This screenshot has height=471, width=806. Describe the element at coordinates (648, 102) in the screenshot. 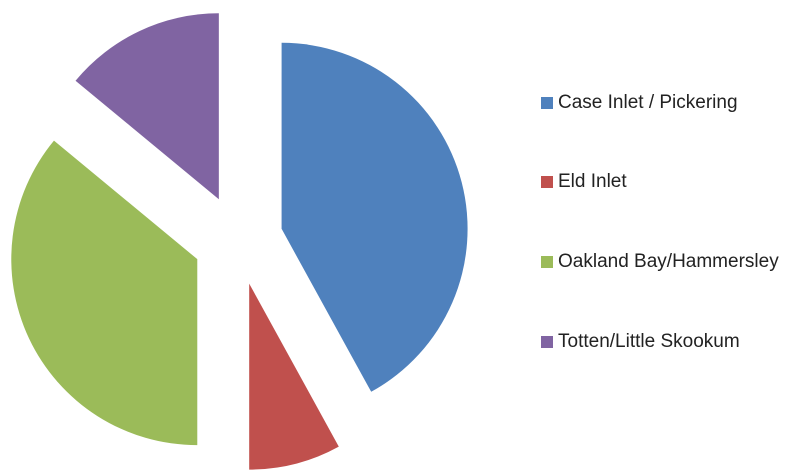

I see `legend-label: Case Inlet / Pickering` at that location.